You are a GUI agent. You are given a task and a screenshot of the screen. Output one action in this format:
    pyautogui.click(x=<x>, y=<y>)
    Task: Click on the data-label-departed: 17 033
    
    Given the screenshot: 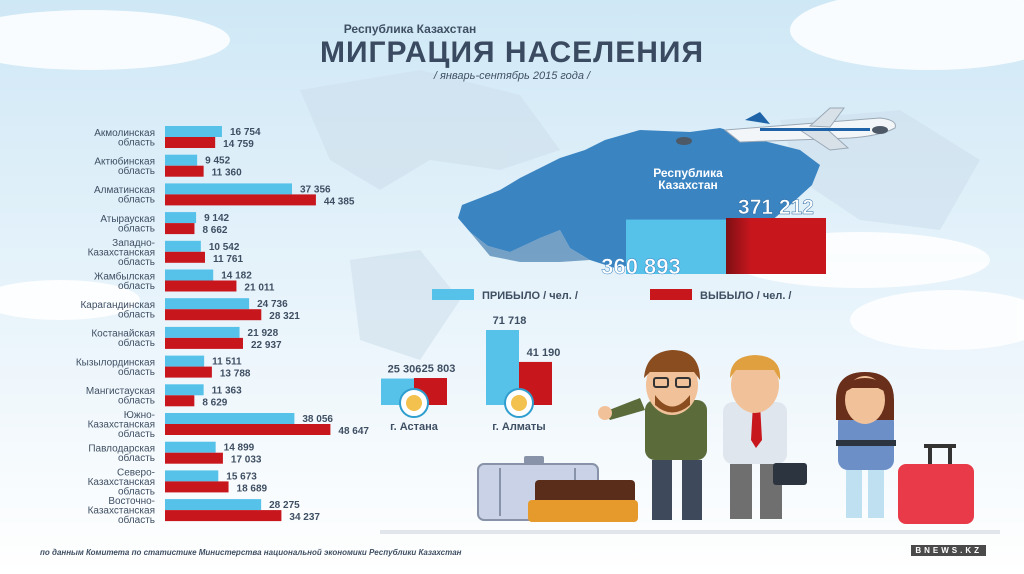 What is the action you would take?
    pyautogui.click(x=246, y=460)
    